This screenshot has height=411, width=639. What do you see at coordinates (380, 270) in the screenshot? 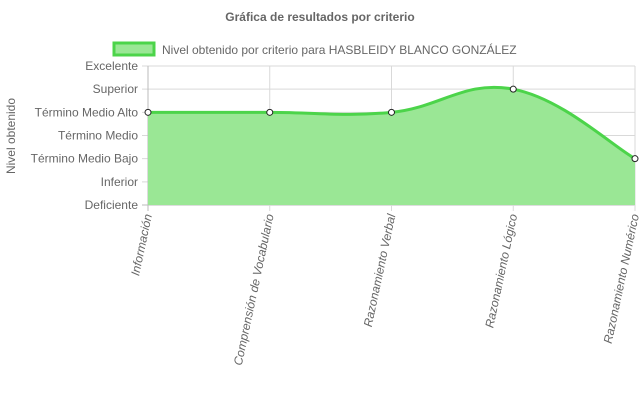
I see `x-tick-label: Razonamiento Verbal` at bounding box center [380, 270].